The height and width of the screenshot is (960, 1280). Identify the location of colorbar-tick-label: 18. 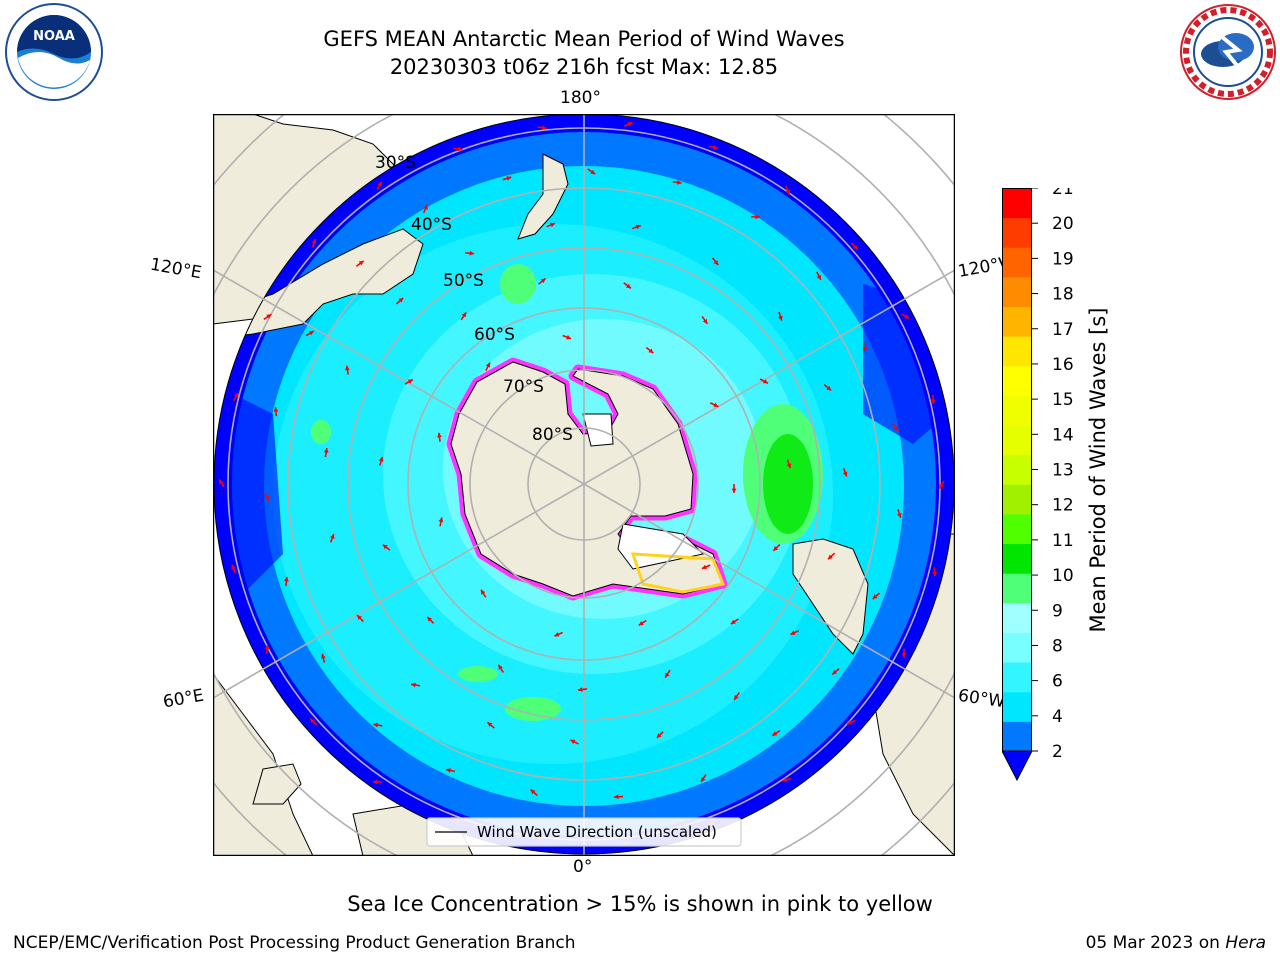
(1063, 295).